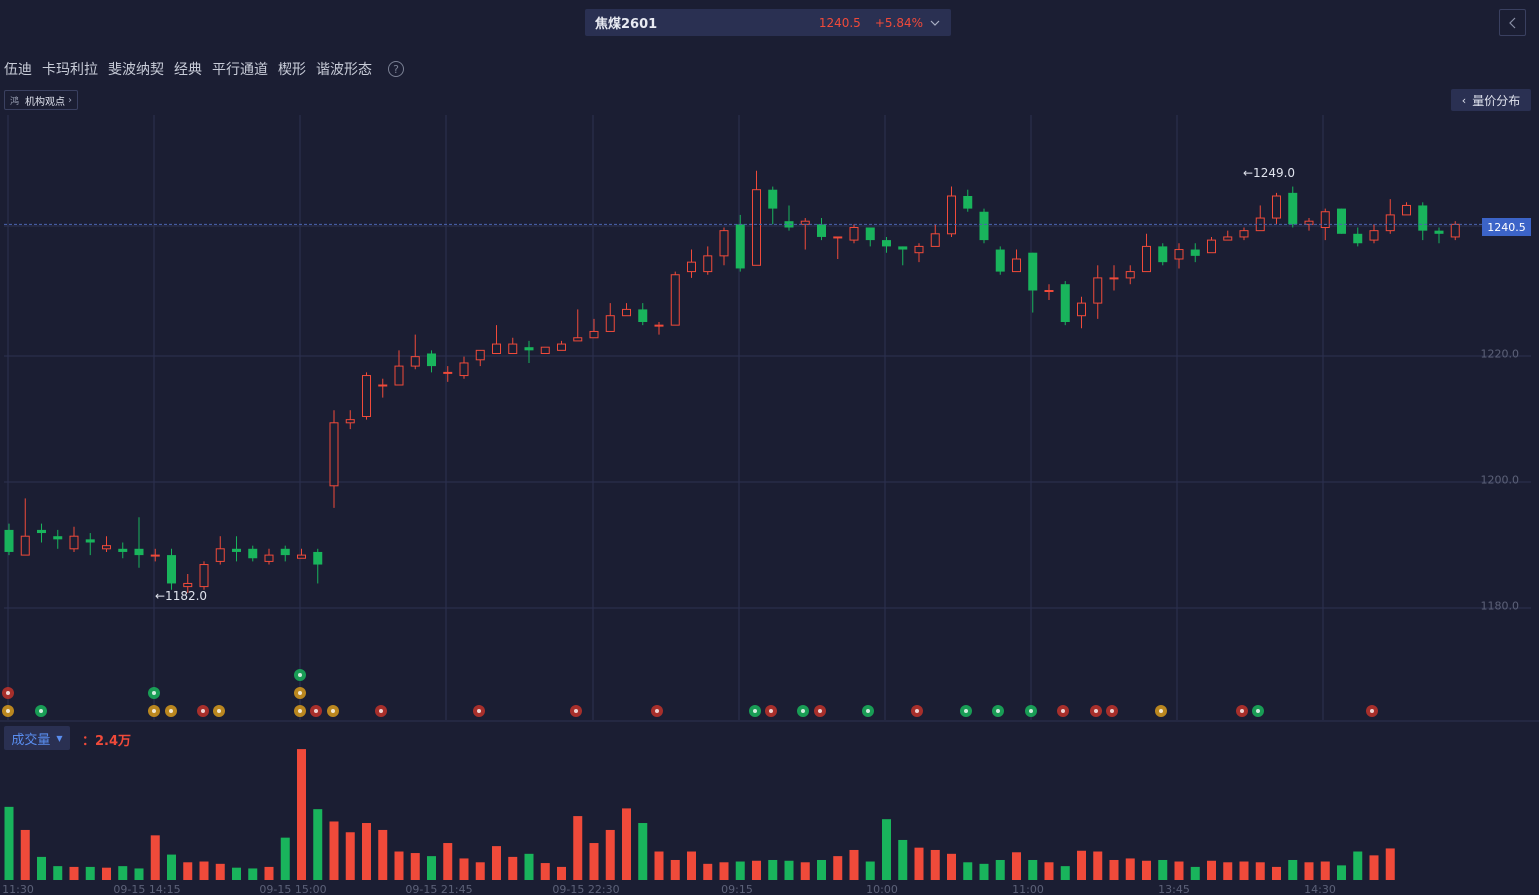 The image size is (1539, 895). What do you see at coordinates (882, 889) in the screenshot?
I see `x-tick-label: 10:00` at bounding box center [882, 889].